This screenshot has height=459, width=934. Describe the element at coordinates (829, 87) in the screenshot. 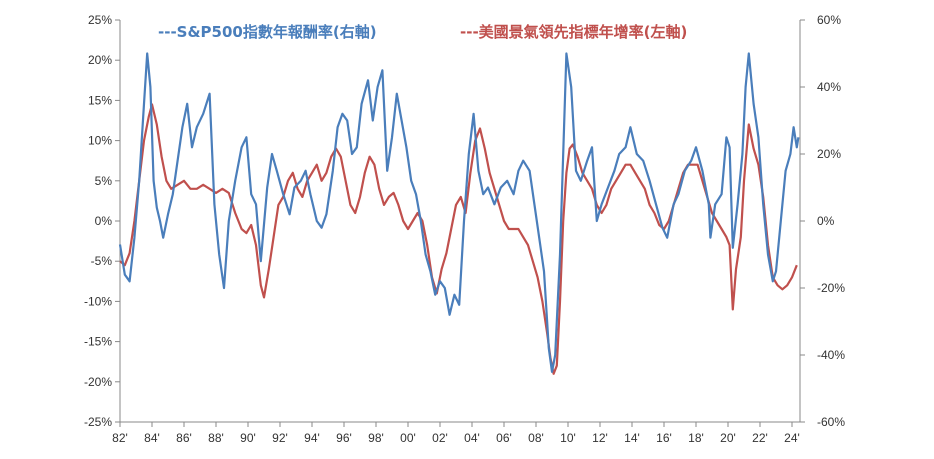

I see `right-tick-label: 40%` at that location.